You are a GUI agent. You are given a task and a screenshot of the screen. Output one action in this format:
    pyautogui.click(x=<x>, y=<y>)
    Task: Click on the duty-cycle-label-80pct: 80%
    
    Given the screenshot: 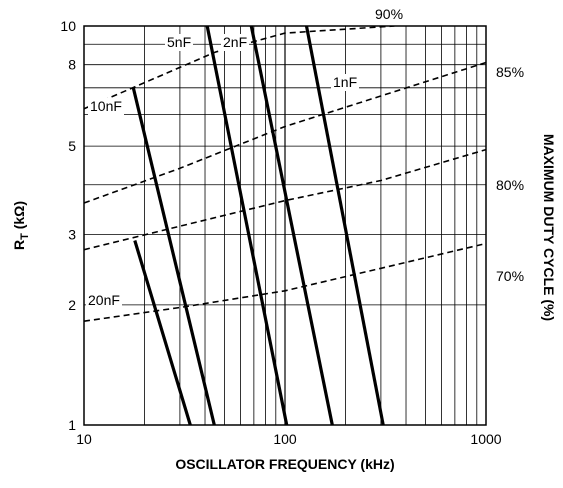 What is the action you would take?
    pyautogui.click(x=510, y=185)
    